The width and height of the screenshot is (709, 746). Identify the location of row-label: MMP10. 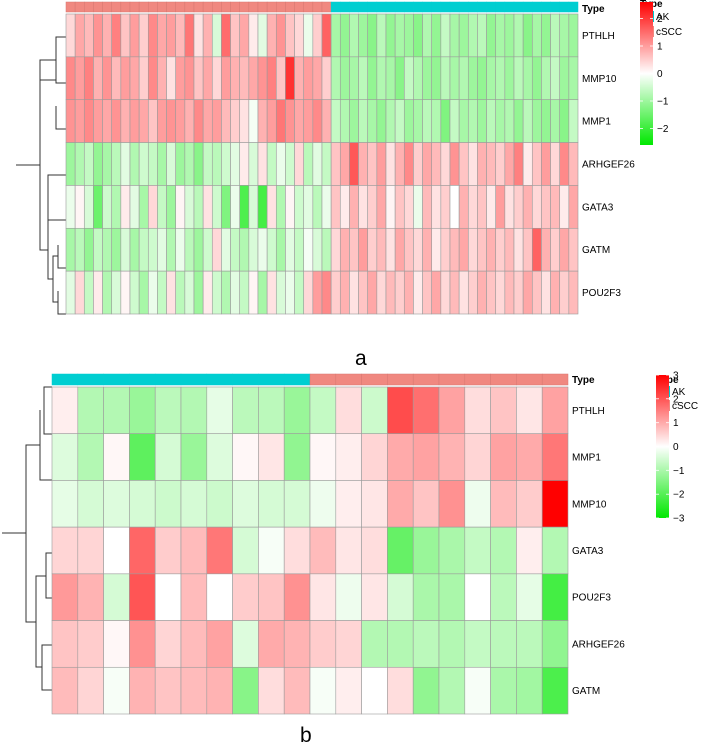
(589, 504).